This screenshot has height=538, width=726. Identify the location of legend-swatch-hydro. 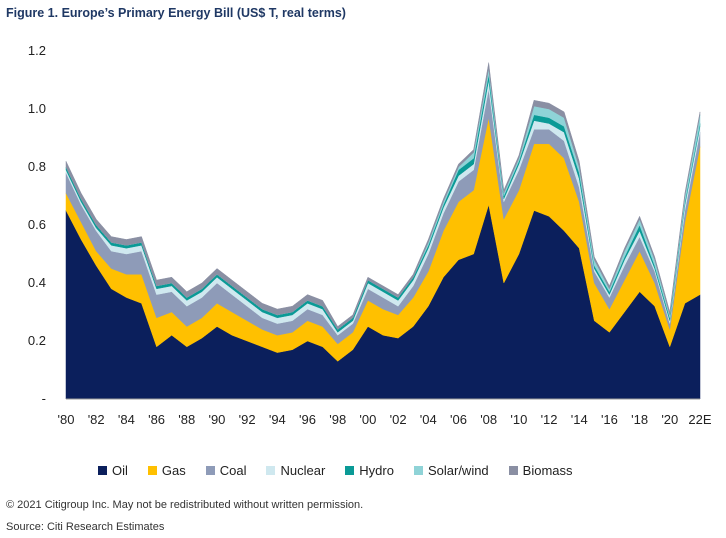
(350, 470).